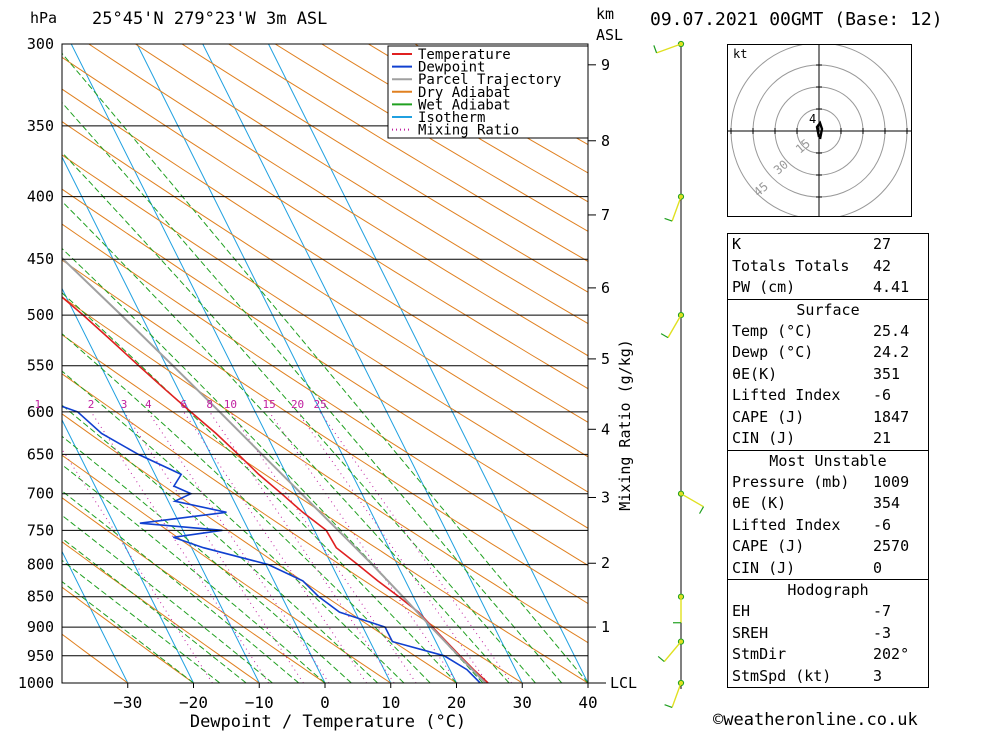 Image resolution: width=1000 pixels, height=733 pixels. Describe the element at coordinates (812, 119) in the screenshot. I see `hodograph-trace-label: 4` at that location.